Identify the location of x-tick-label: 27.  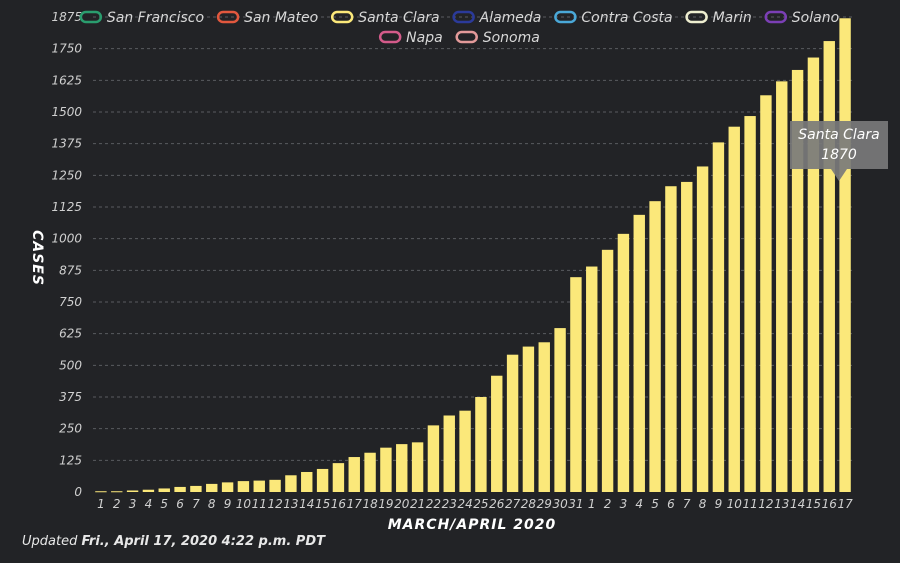
(513, 504).